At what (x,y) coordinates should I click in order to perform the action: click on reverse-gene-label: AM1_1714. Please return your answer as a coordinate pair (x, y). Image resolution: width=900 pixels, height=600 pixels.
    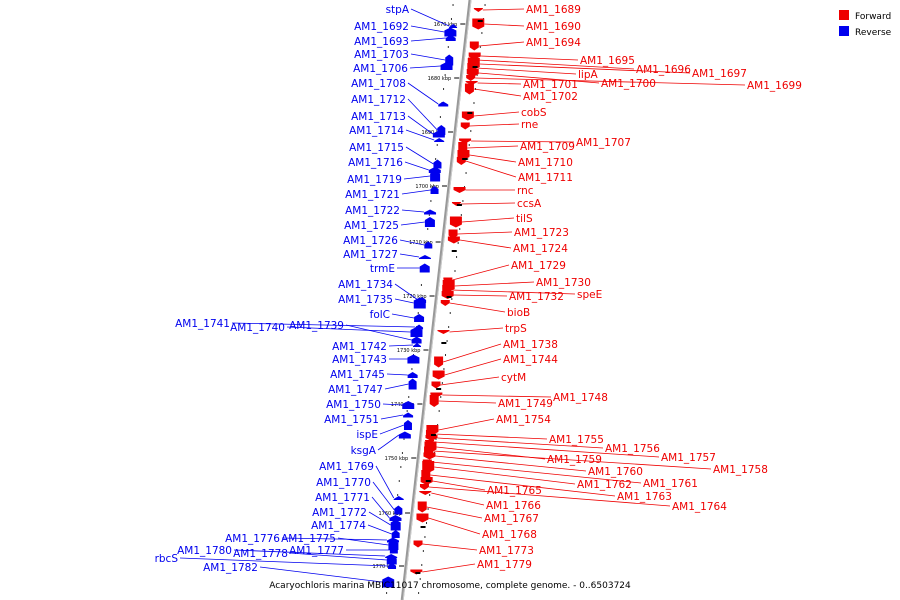
    Looking at the image, I should click on (376, 131).